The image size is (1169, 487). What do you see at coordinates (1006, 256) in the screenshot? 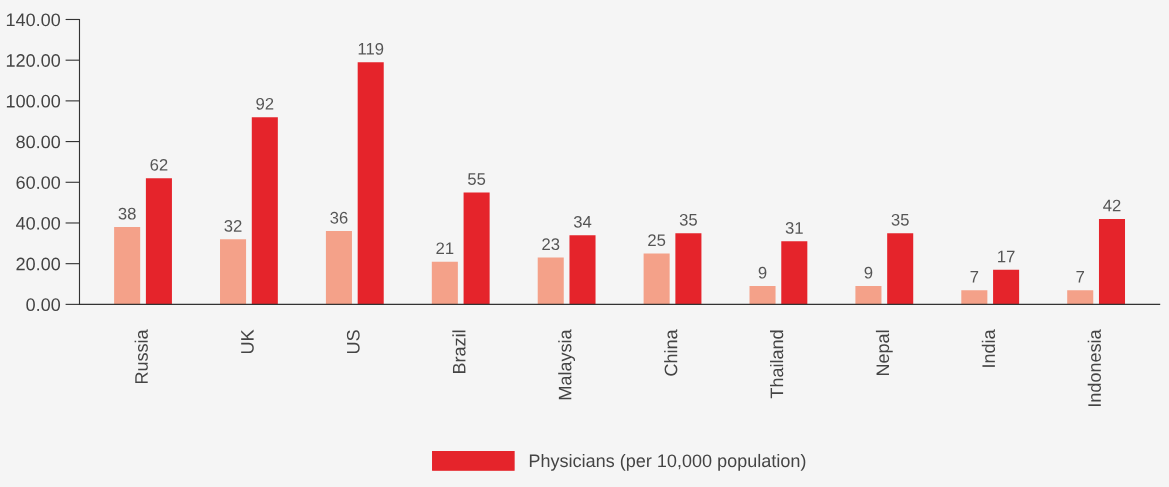
I see `data-label: 17` at bounding box center [1006, 256].